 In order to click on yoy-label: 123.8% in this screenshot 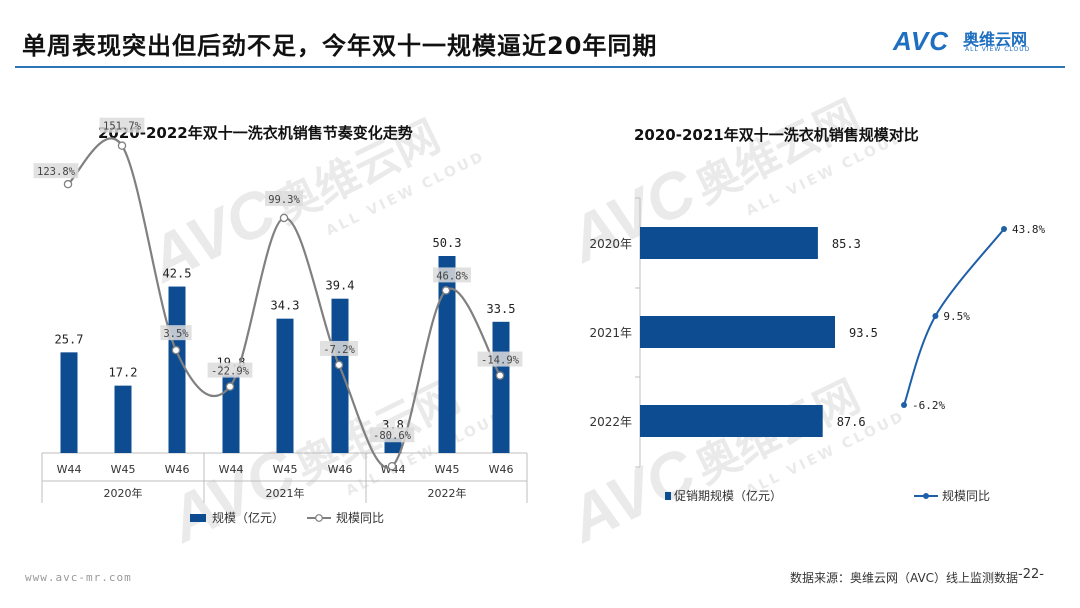, I will do `click(56, 172)`.